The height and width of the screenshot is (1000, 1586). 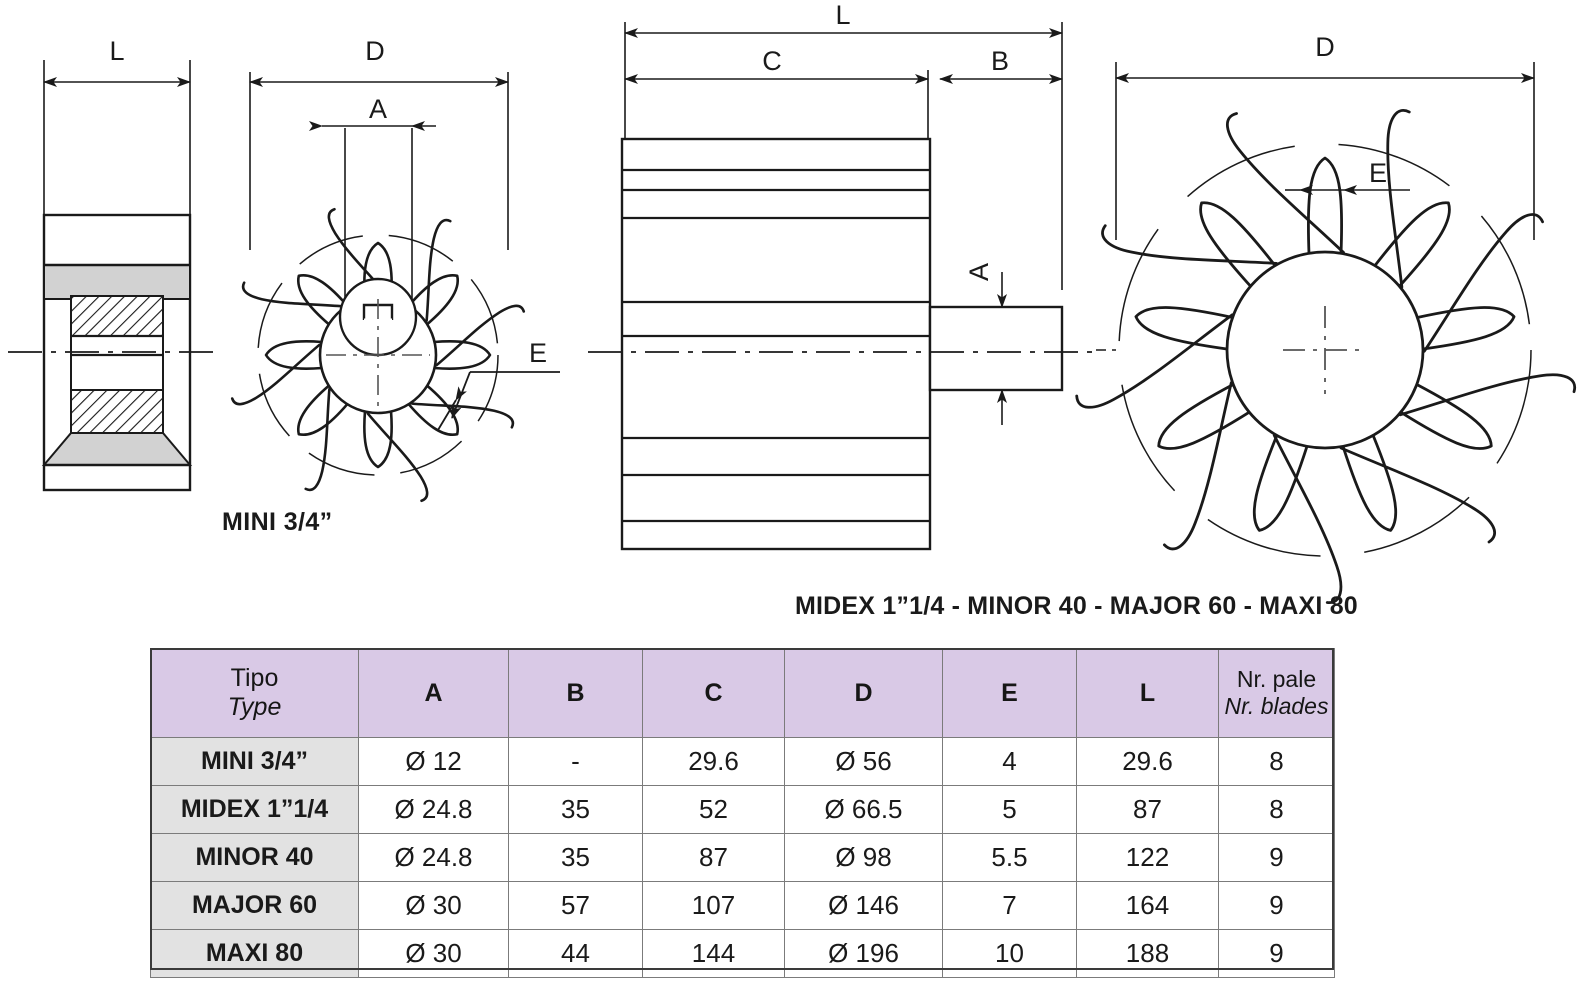 I want to click on cell-l: 87, so click(x=1147, y=809).